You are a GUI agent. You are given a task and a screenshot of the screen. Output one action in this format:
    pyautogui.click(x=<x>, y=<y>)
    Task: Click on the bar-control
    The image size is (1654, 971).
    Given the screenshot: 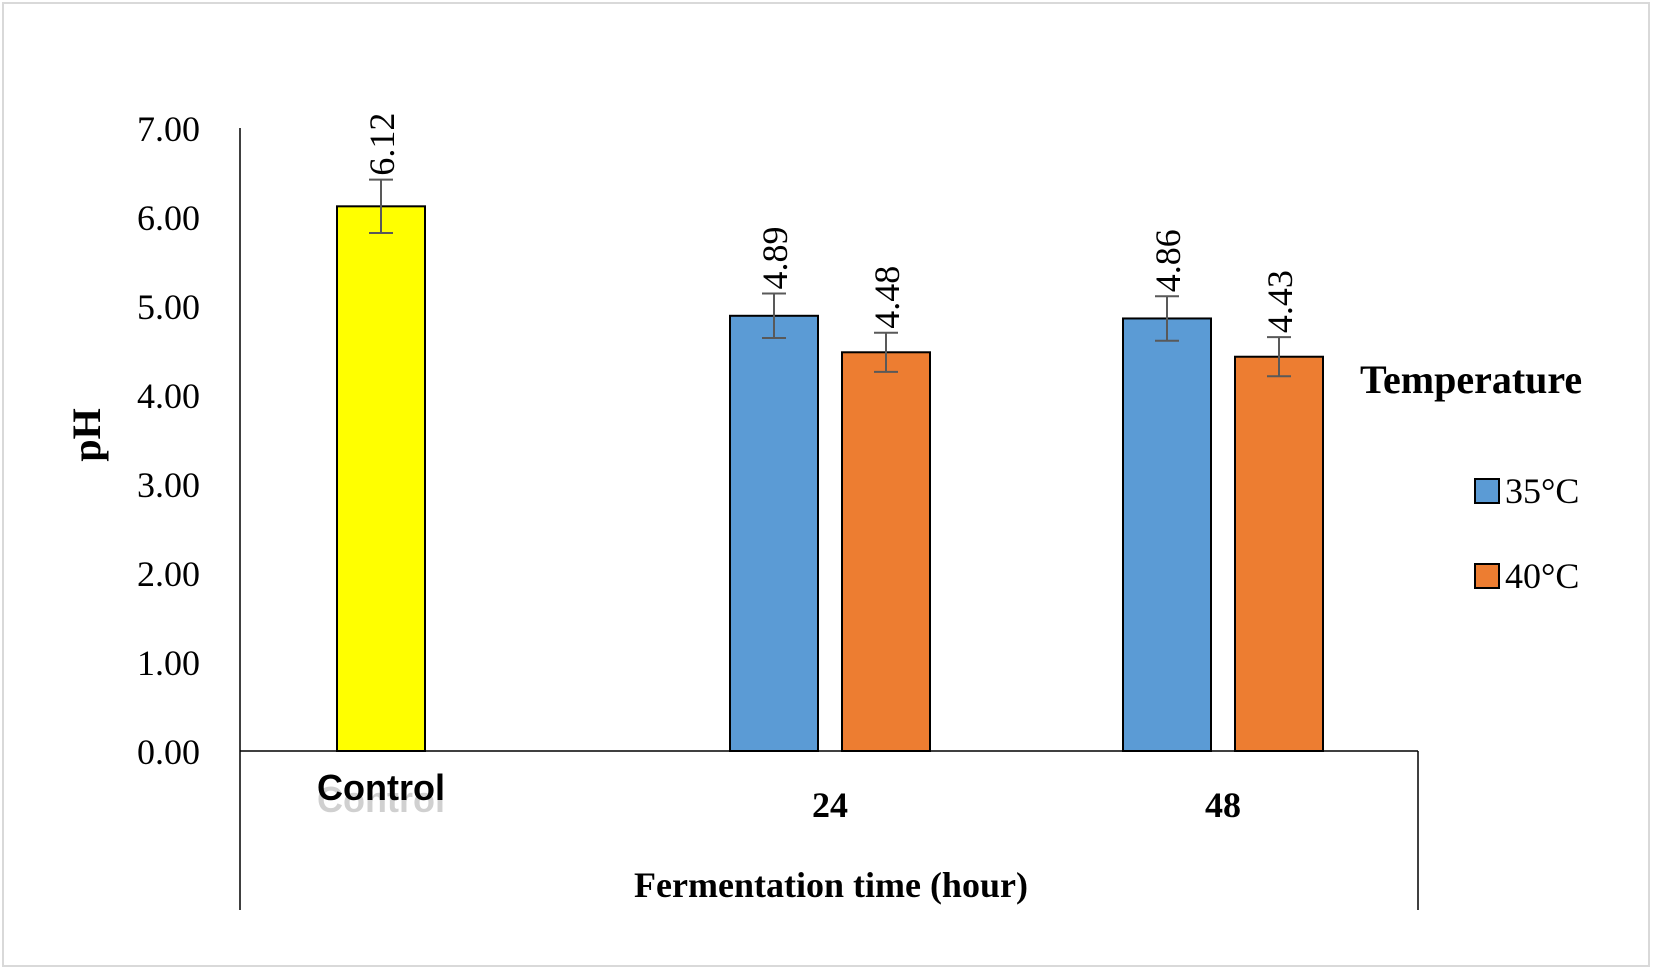 What is the action you would take?
    pyautogui.click(x=381, y=478)
    